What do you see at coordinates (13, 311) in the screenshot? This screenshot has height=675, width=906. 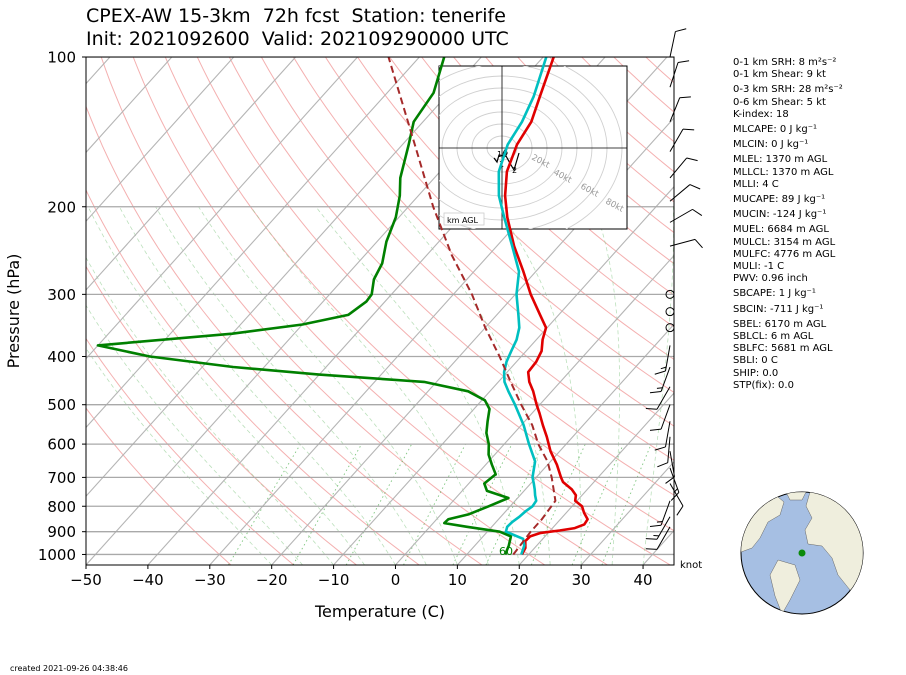 I see `y-axis-label: Pressure (hPa)` at bounding box center [13, 311].